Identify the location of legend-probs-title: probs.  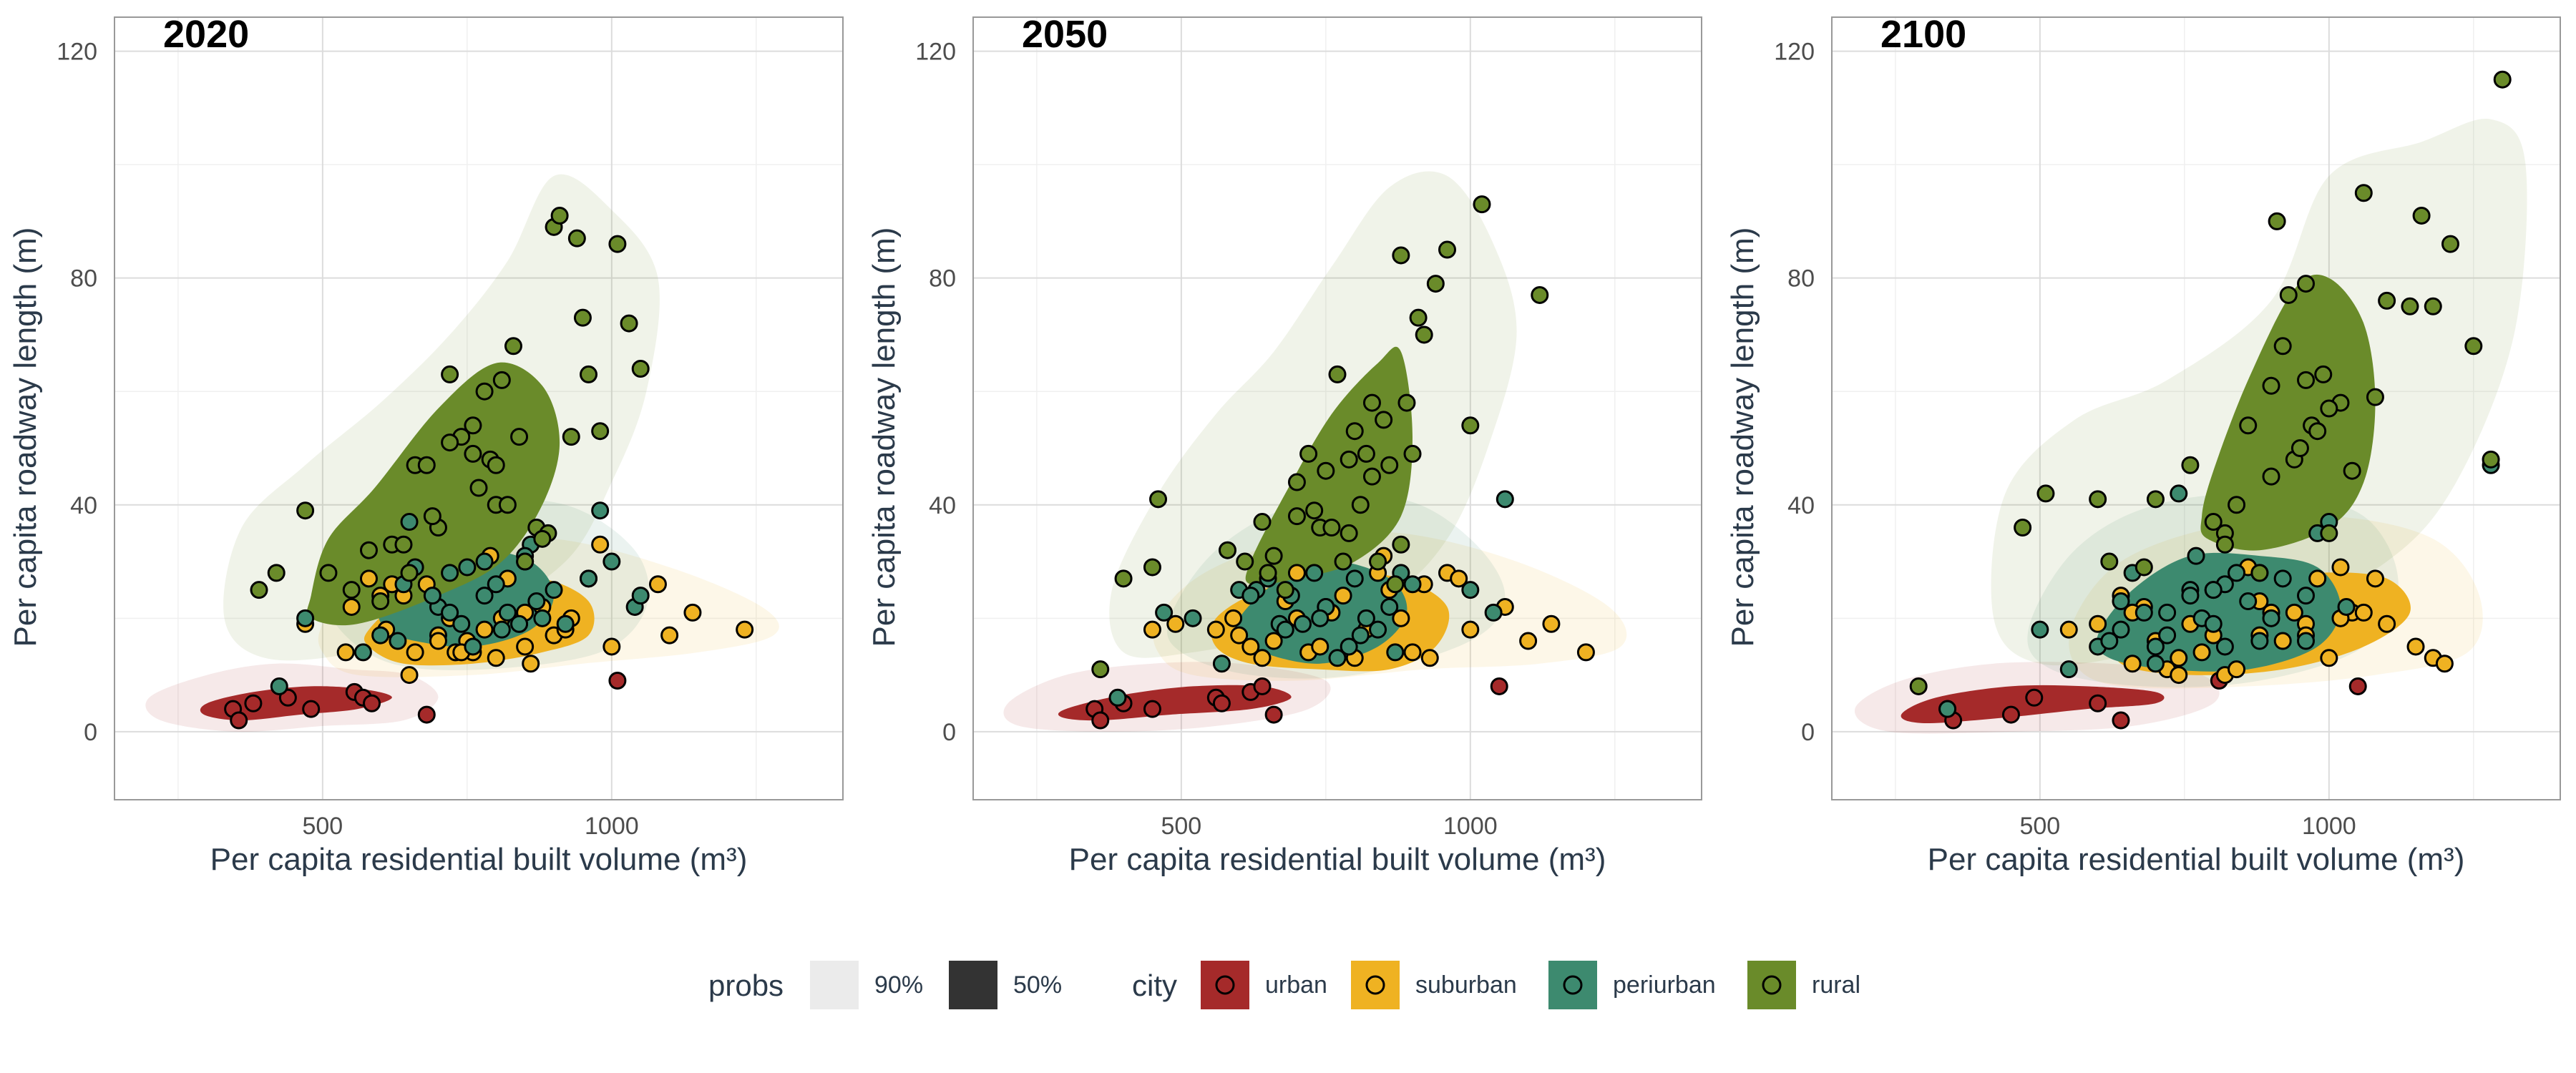
(746, 986).